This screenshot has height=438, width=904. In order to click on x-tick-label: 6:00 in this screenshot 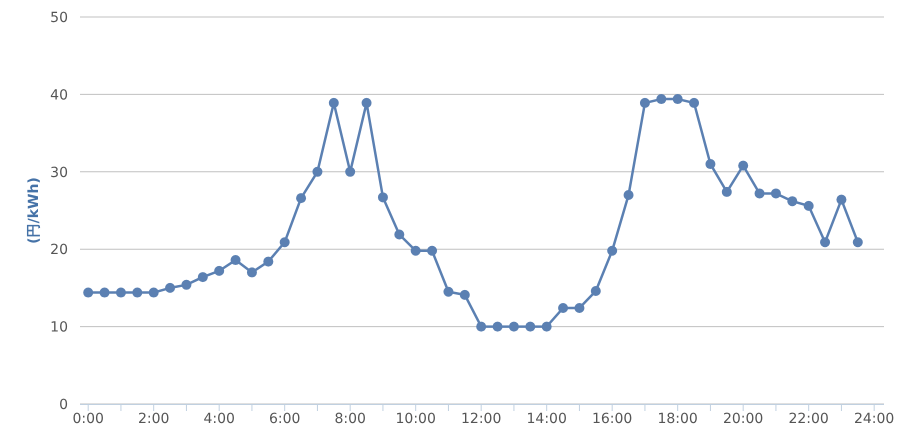, I will do `click(284, 419)`.